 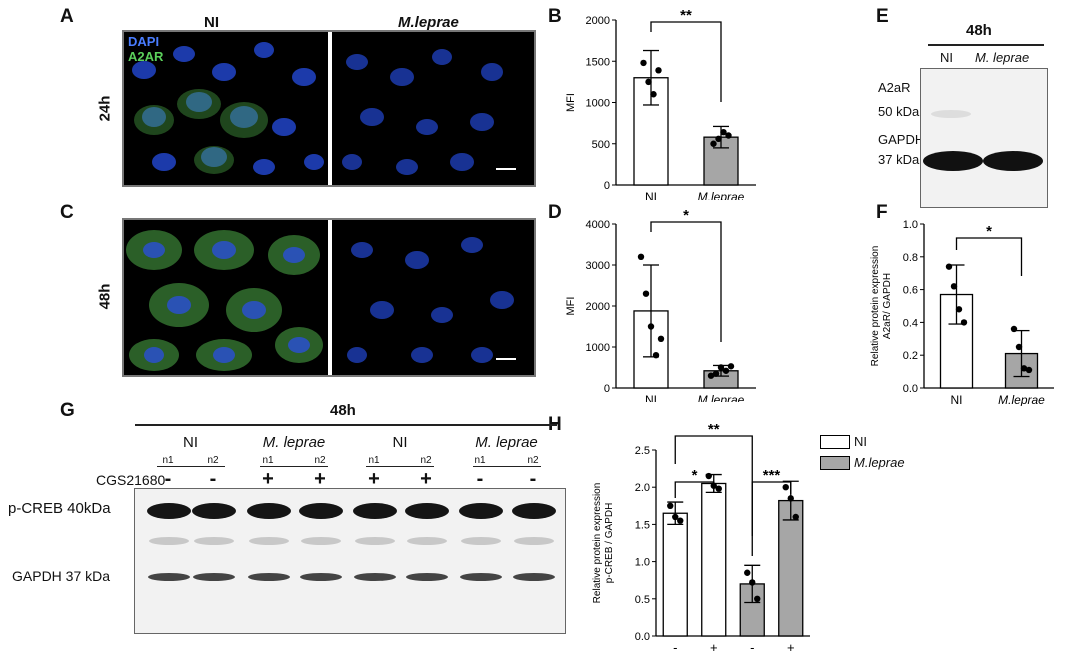 What do you see at coordinates (899, 111) in the screenshot?
I see `blot-e-label-50kda: 50 kDa` at bounding box center [899, 111].